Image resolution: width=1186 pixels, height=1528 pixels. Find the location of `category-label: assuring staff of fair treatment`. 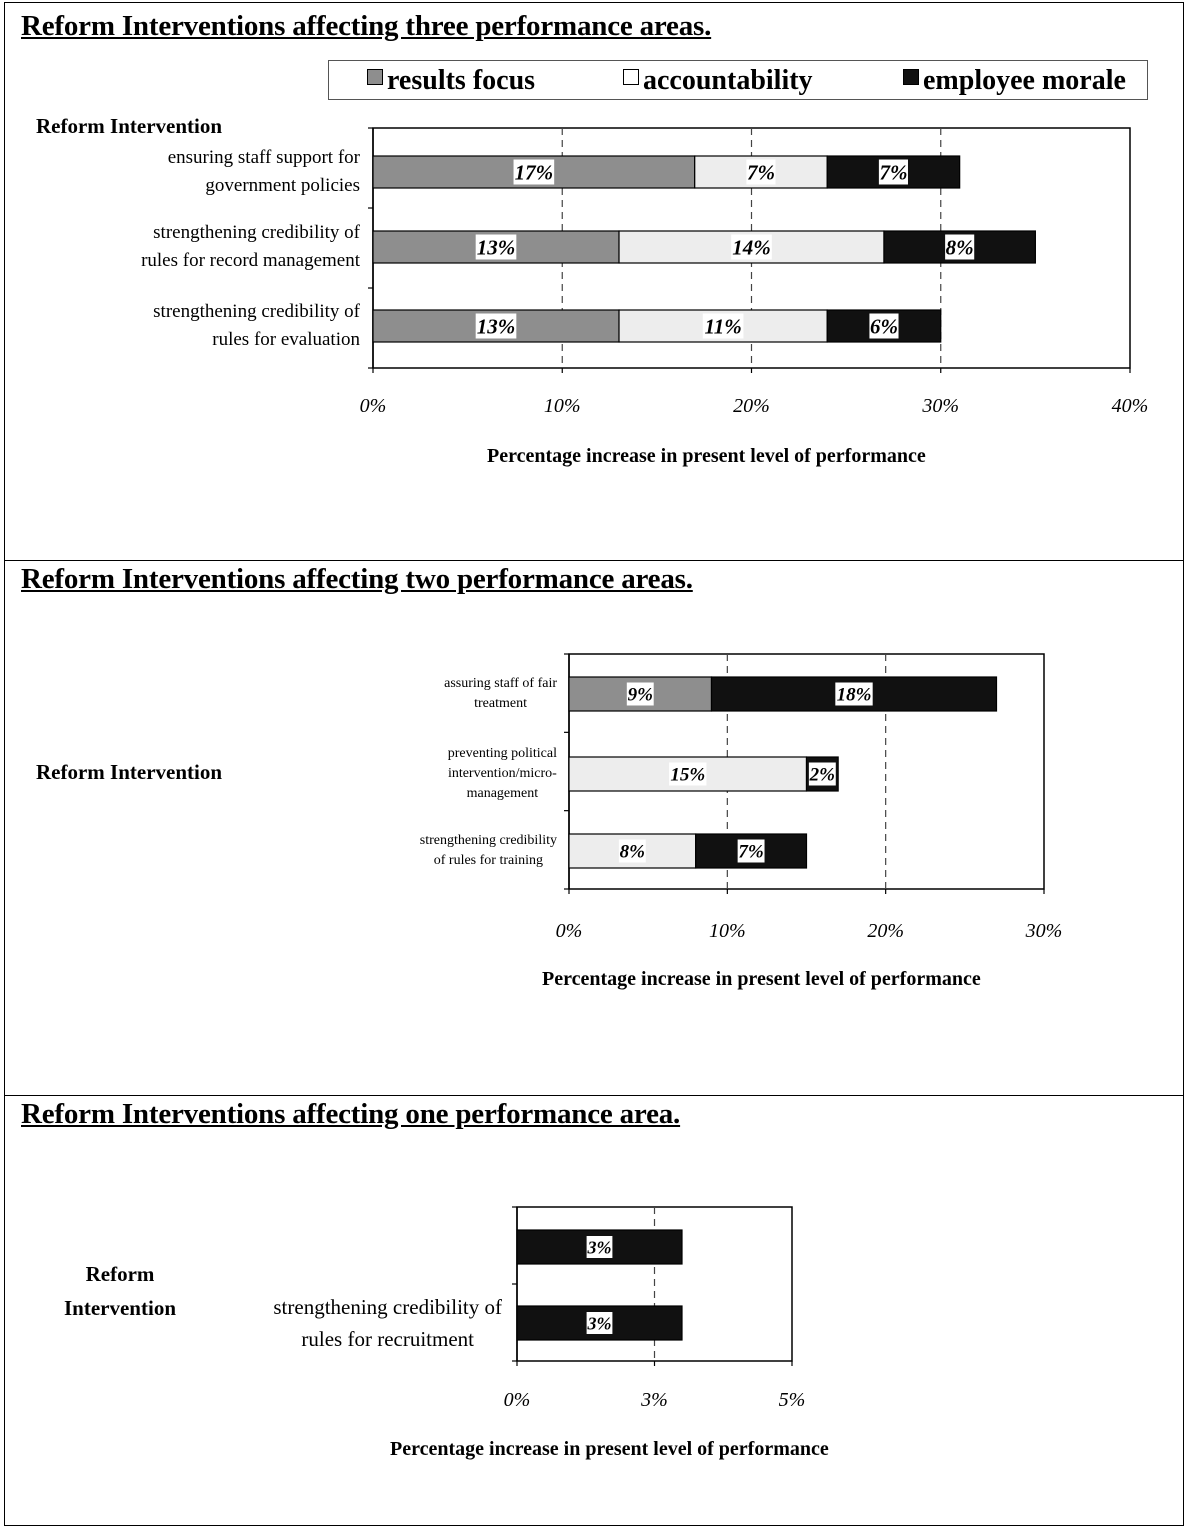

category-label: assuring staff of fair treatment is located at coordinates (500, 694).